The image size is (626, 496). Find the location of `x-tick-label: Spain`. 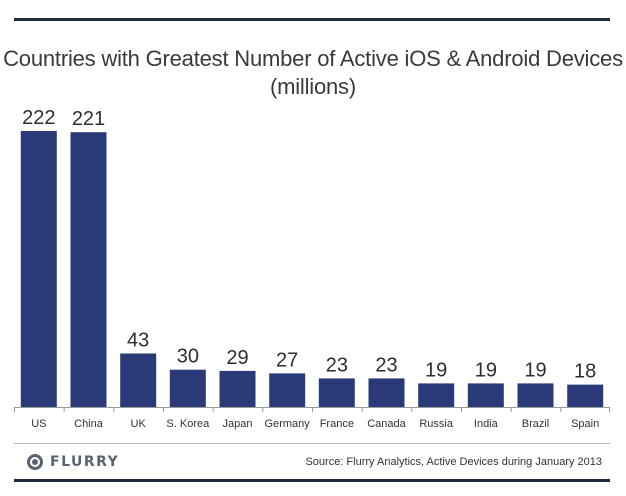

x-tick-label: Spain is located at coordinates (585, 424).